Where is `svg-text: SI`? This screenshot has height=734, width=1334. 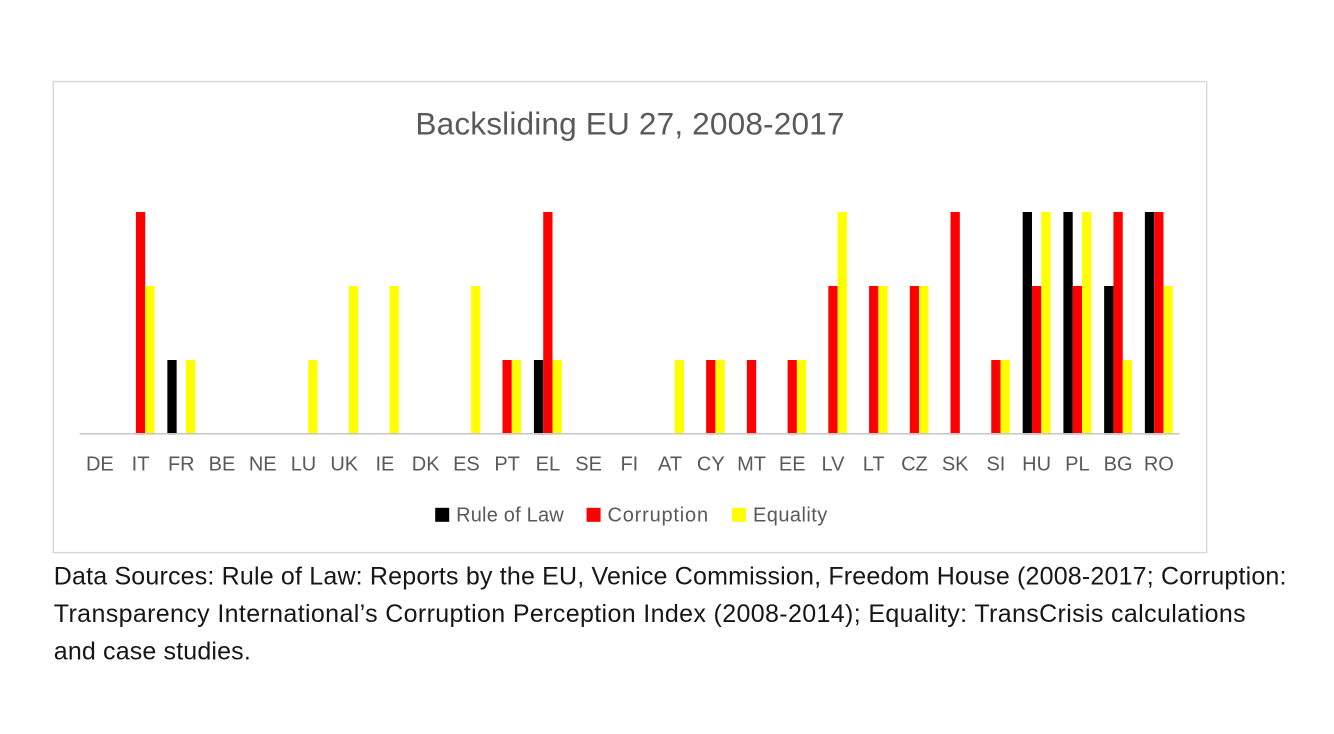 svg-text: SI is located at coordinates (995, 464).